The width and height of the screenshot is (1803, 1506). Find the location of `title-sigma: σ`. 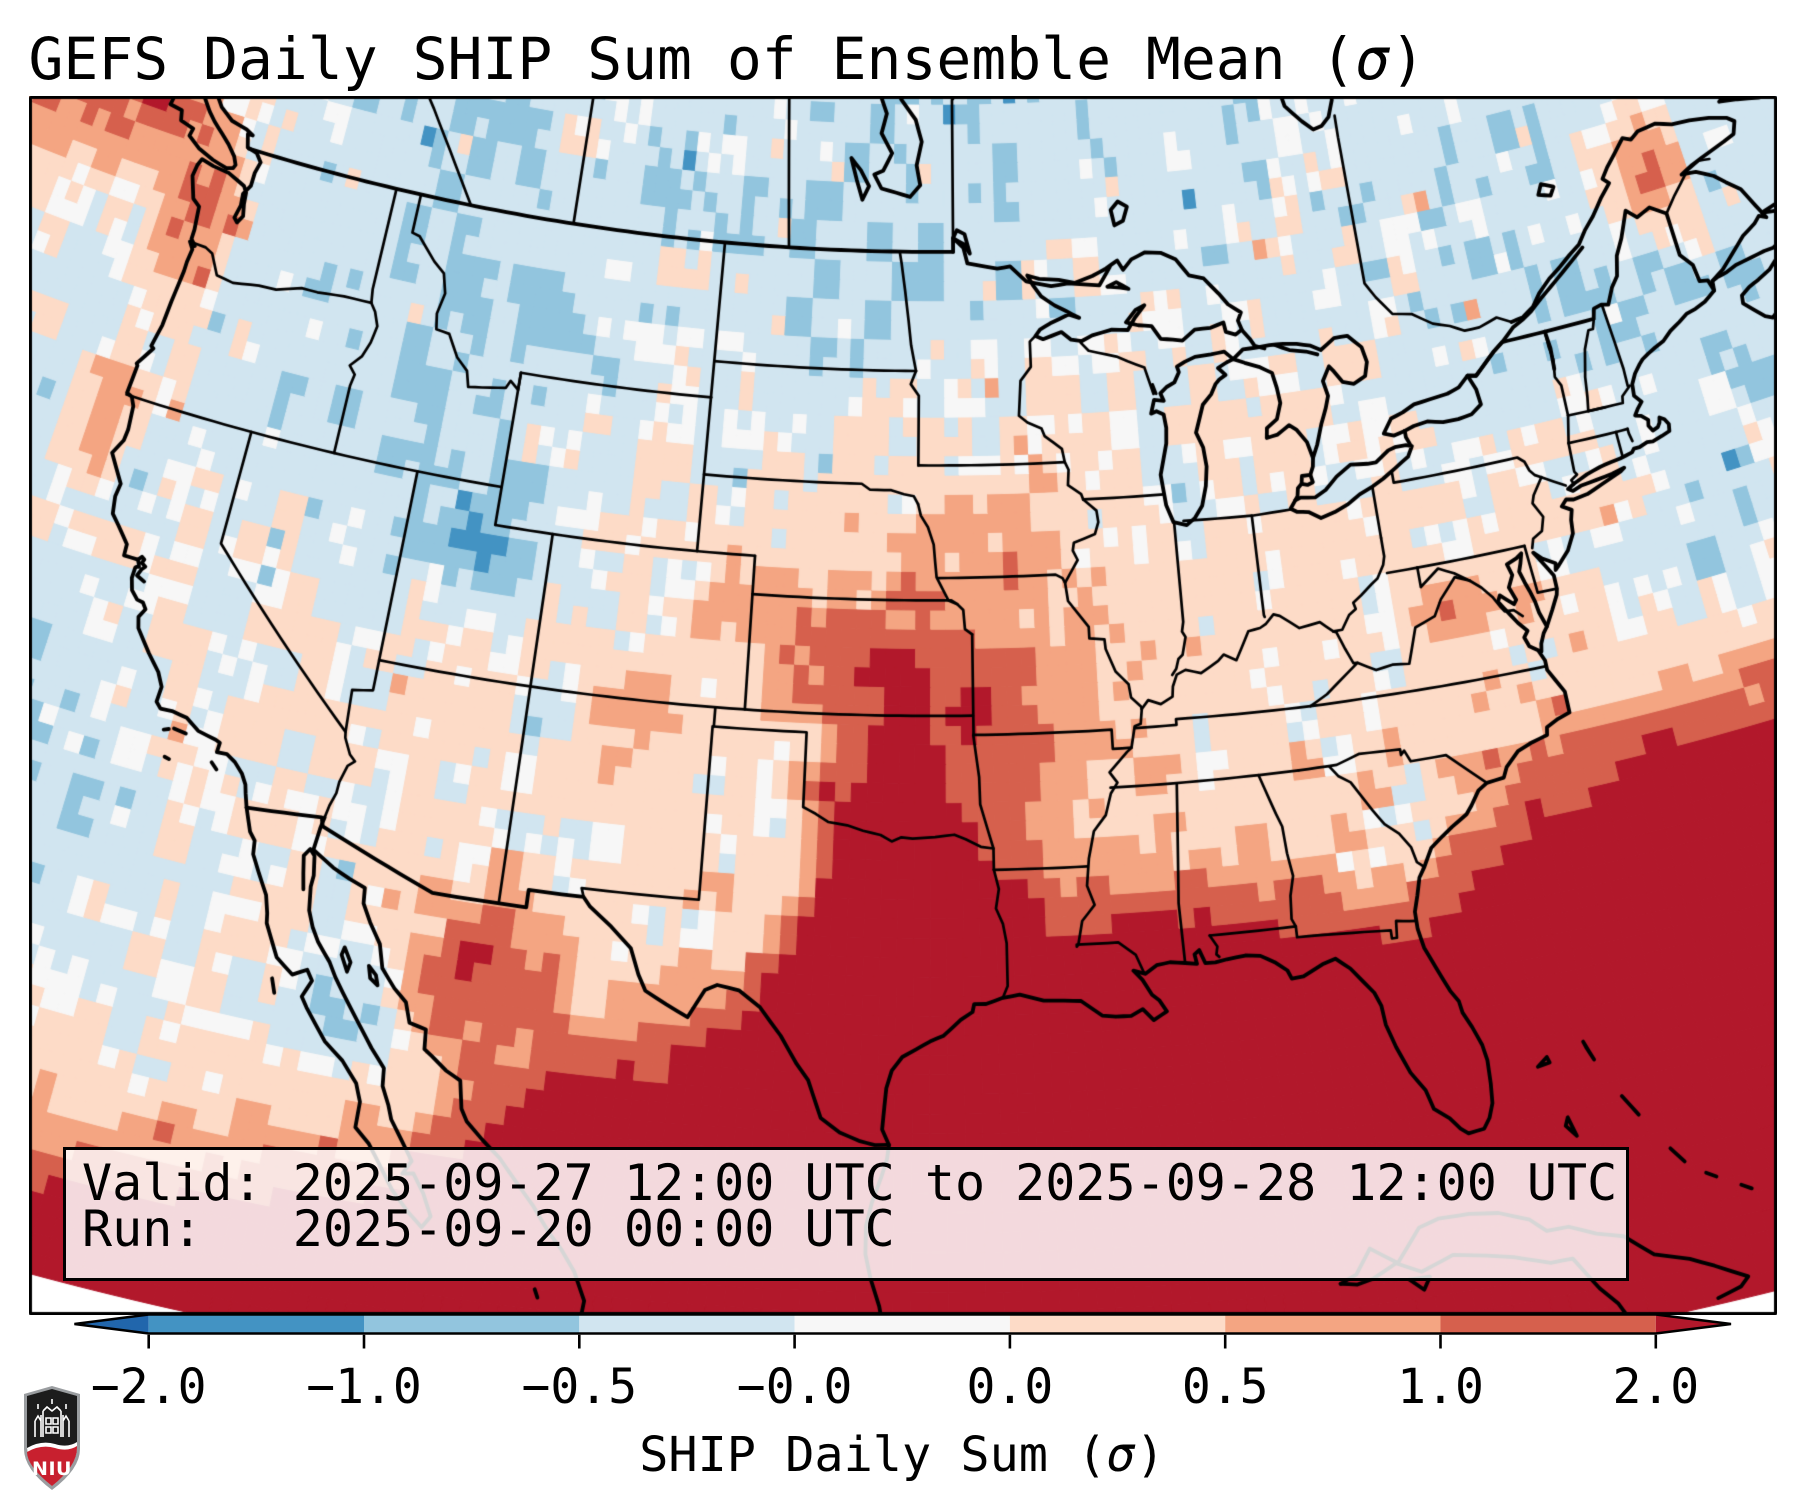

title-sigma: σ is located at coordinates (1373, 58).